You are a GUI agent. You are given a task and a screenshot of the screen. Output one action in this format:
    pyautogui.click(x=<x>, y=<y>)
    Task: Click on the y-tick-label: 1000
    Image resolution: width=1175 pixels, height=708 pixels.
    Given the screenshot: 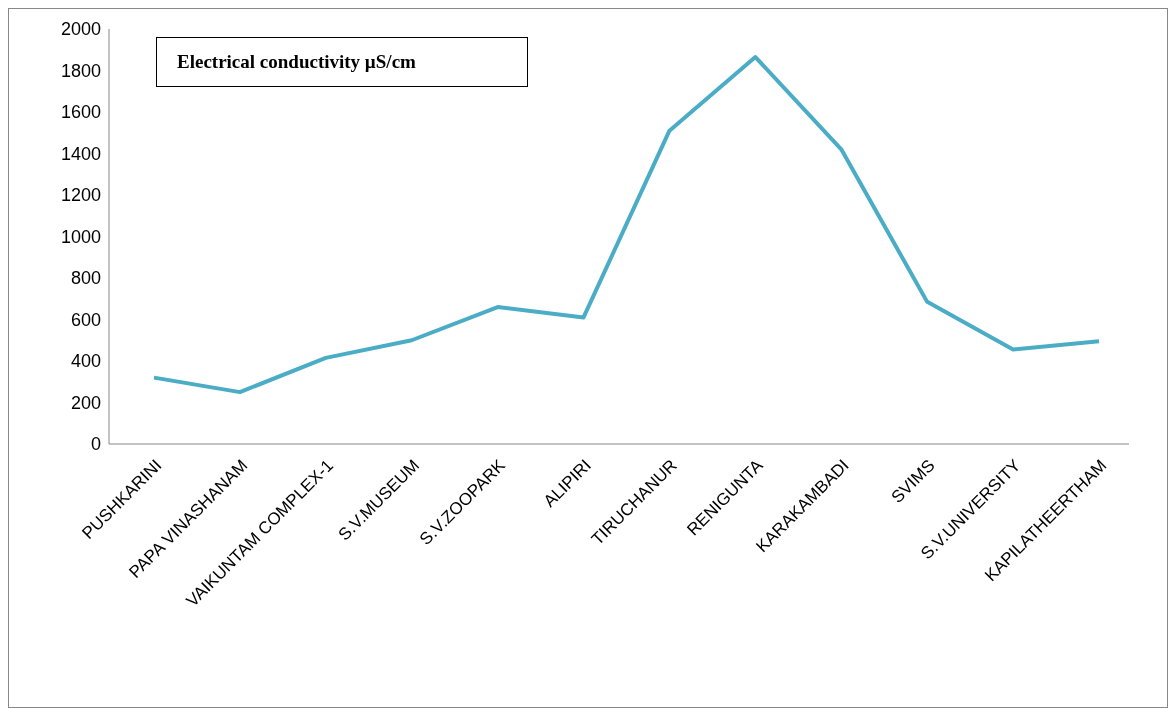 What is the action you would take?
    pyautogui.click(x=80, y=236)
    